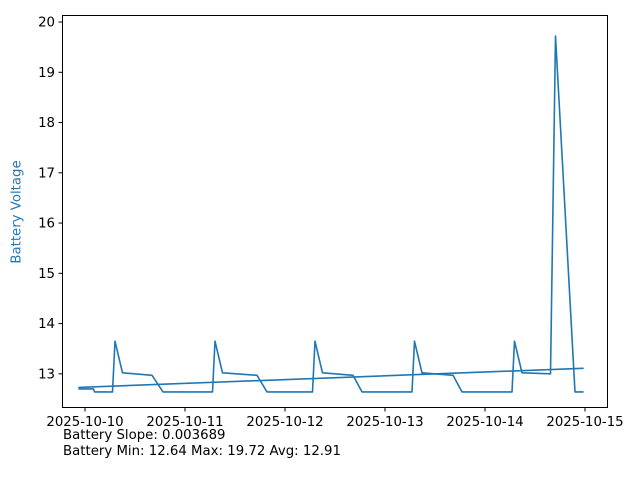 The width and height of the screenshot is (640, 480). What do you see at coordinates (384, 422) in the screenshot?
I see `x-tick-label: 2025-10-13` at bounding box center [384, 422].